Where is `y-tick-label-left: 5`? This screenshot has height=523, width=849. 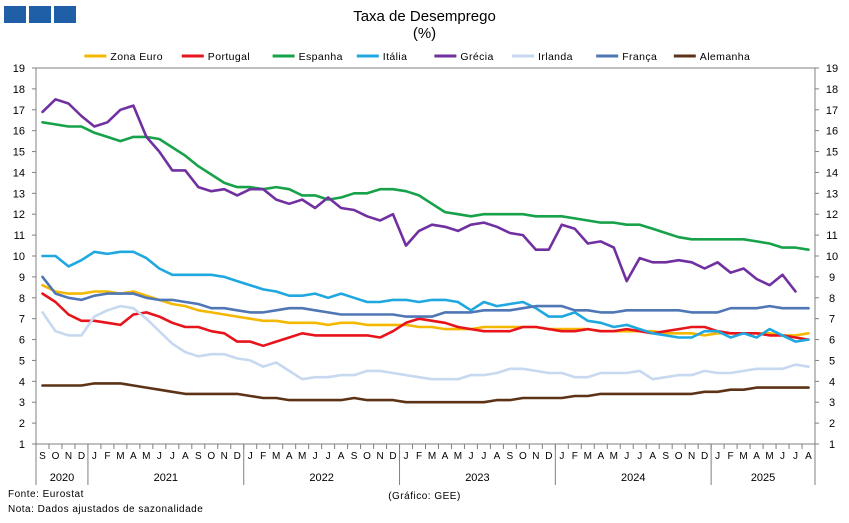
y-tick-label-left: 5 is located at coordinates (22, 361).